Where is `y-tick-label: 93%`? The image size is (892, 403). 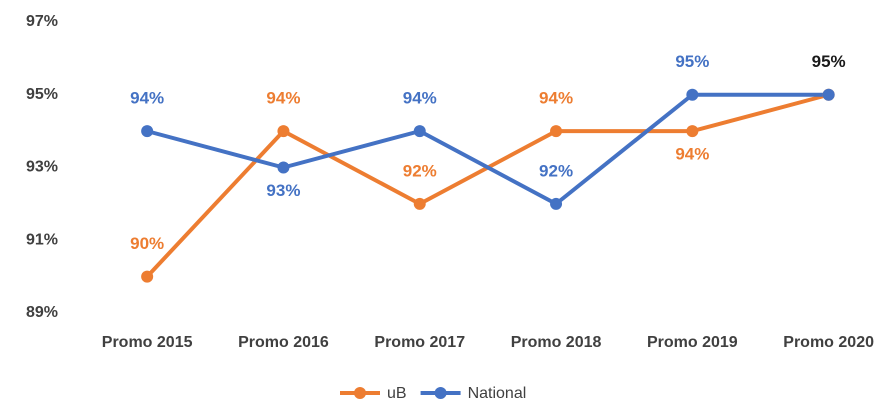
y-tick-label: 93% is located at coordinates (42, 167).